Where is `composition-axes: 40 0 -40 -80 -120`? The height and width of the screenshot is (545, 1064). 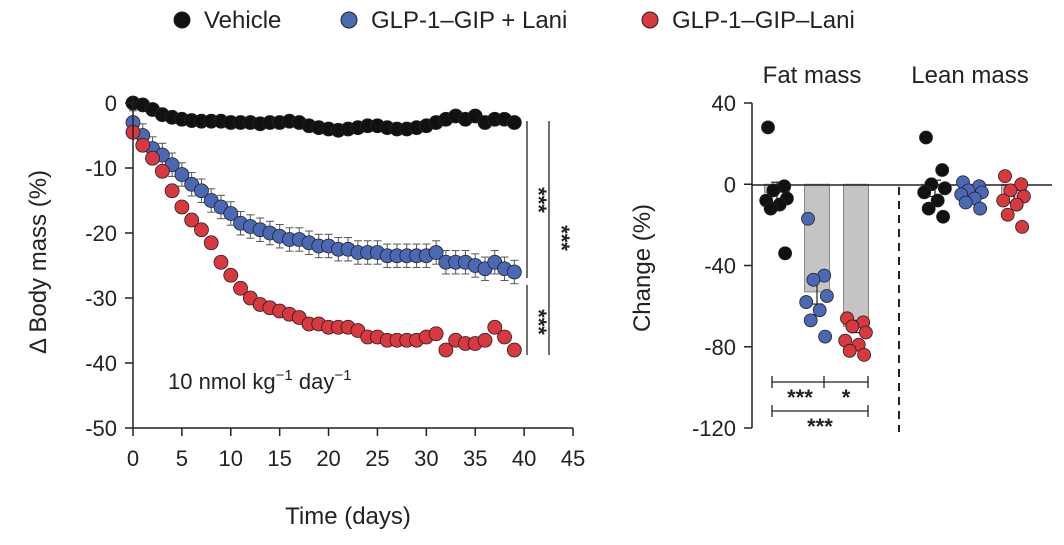 composition-axes: 40 0 -40 -80 -120 is located at coordinates (722, 266).